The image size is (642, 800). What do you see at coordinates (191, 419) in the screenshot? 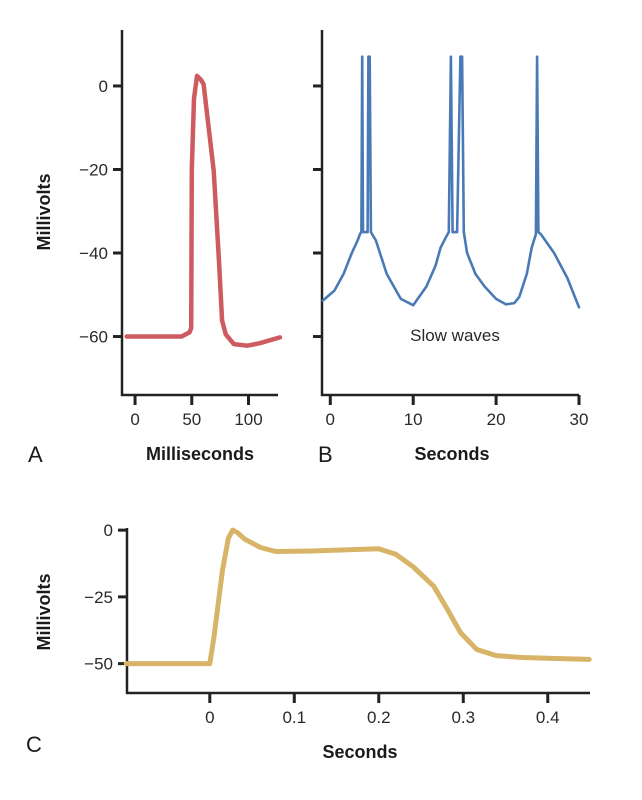
I see `x-tick-label: 50` at bounding box center [191, 419].